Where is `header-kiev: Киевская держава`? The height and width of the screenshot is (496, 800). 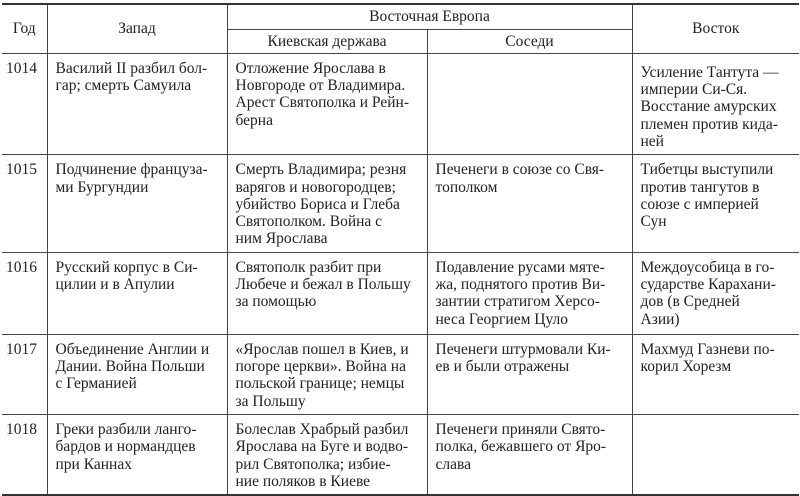 header-kiev: Киевская держава is located at coordinates (327, 41).